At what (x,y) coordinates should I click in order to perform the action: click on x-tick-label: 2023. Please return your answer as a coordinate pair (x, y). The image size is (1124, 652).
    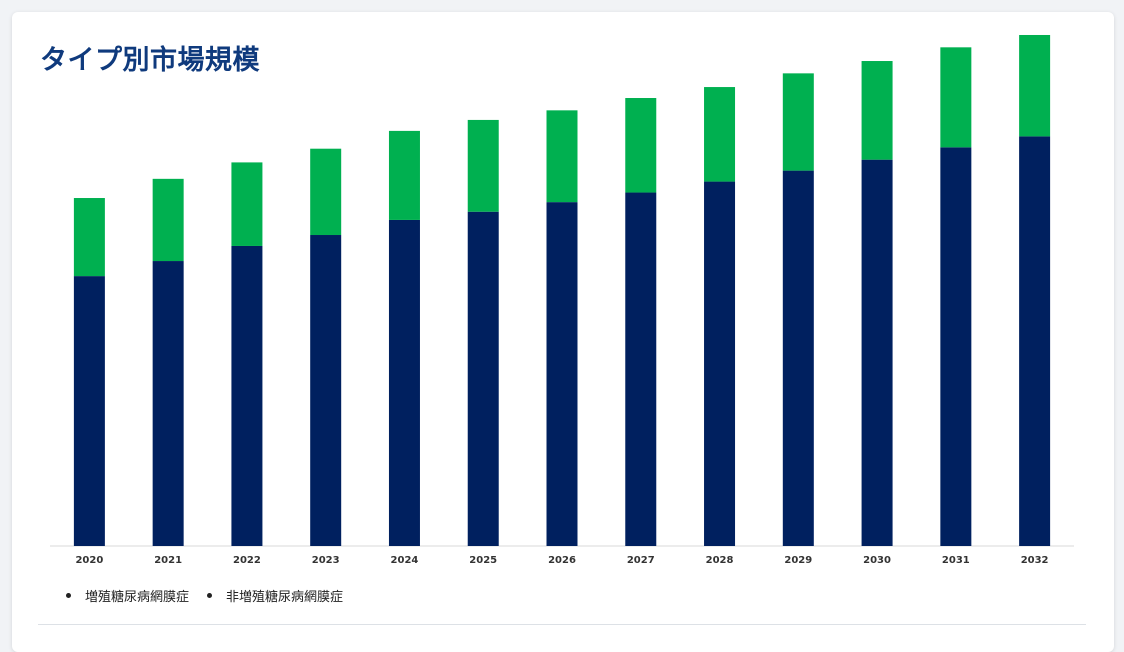
    Looking at the image, I should click on (326, 560).